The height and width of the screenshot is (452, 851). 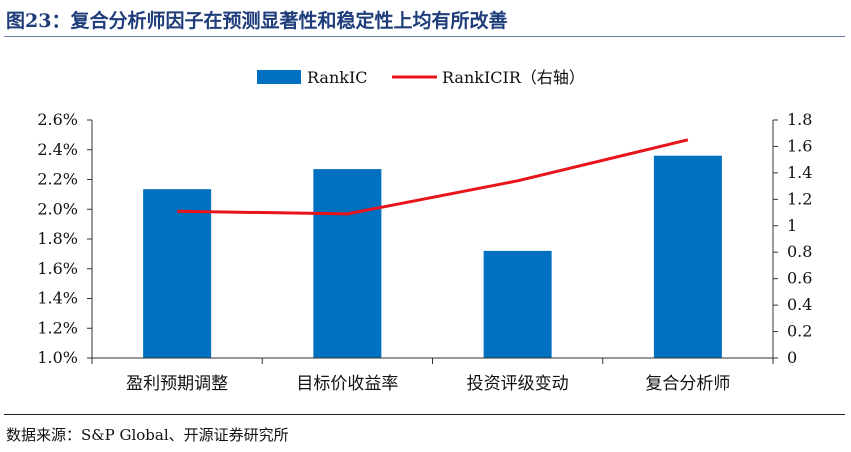 I want to click on right-axis-tick-label: 0.4, so click(x=799, y=304).